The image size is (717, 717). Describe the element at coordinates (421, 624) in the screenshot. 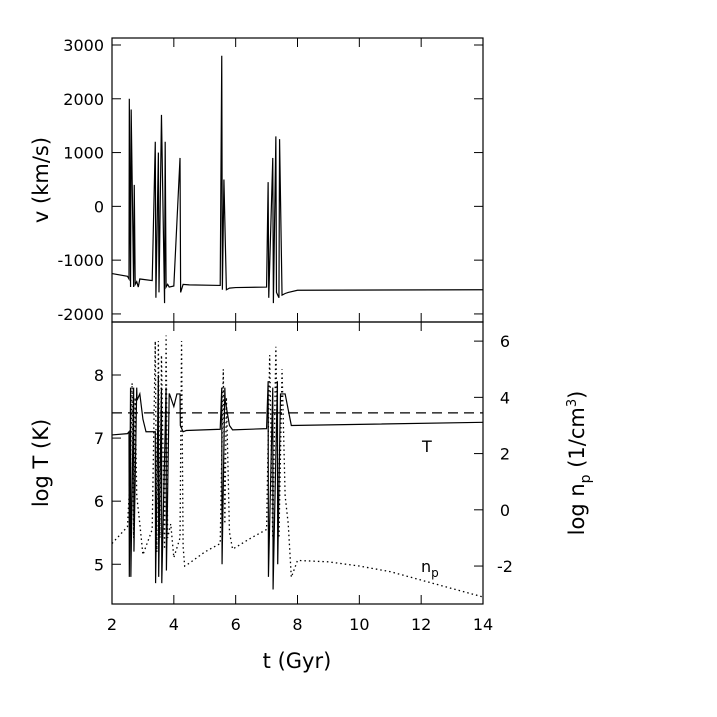

I see `x-tick-label: 12` at that location.